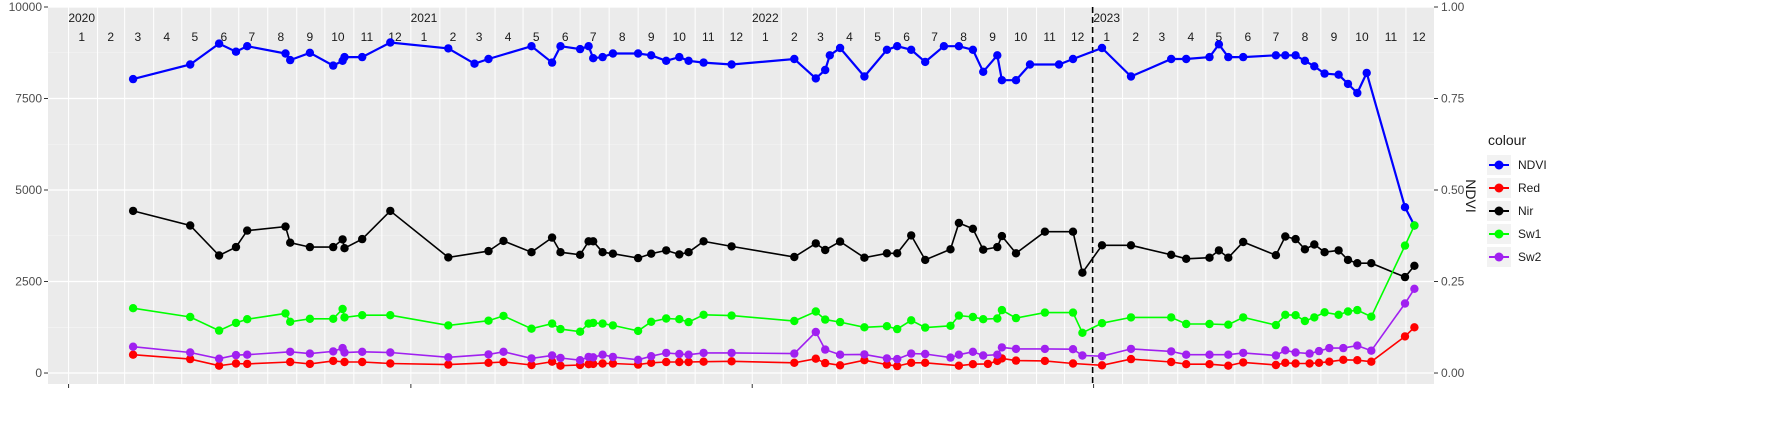 This screenshot has height=442, width=1773. I want to click on ytick-right-label: 0.75, so click(1453, 99).